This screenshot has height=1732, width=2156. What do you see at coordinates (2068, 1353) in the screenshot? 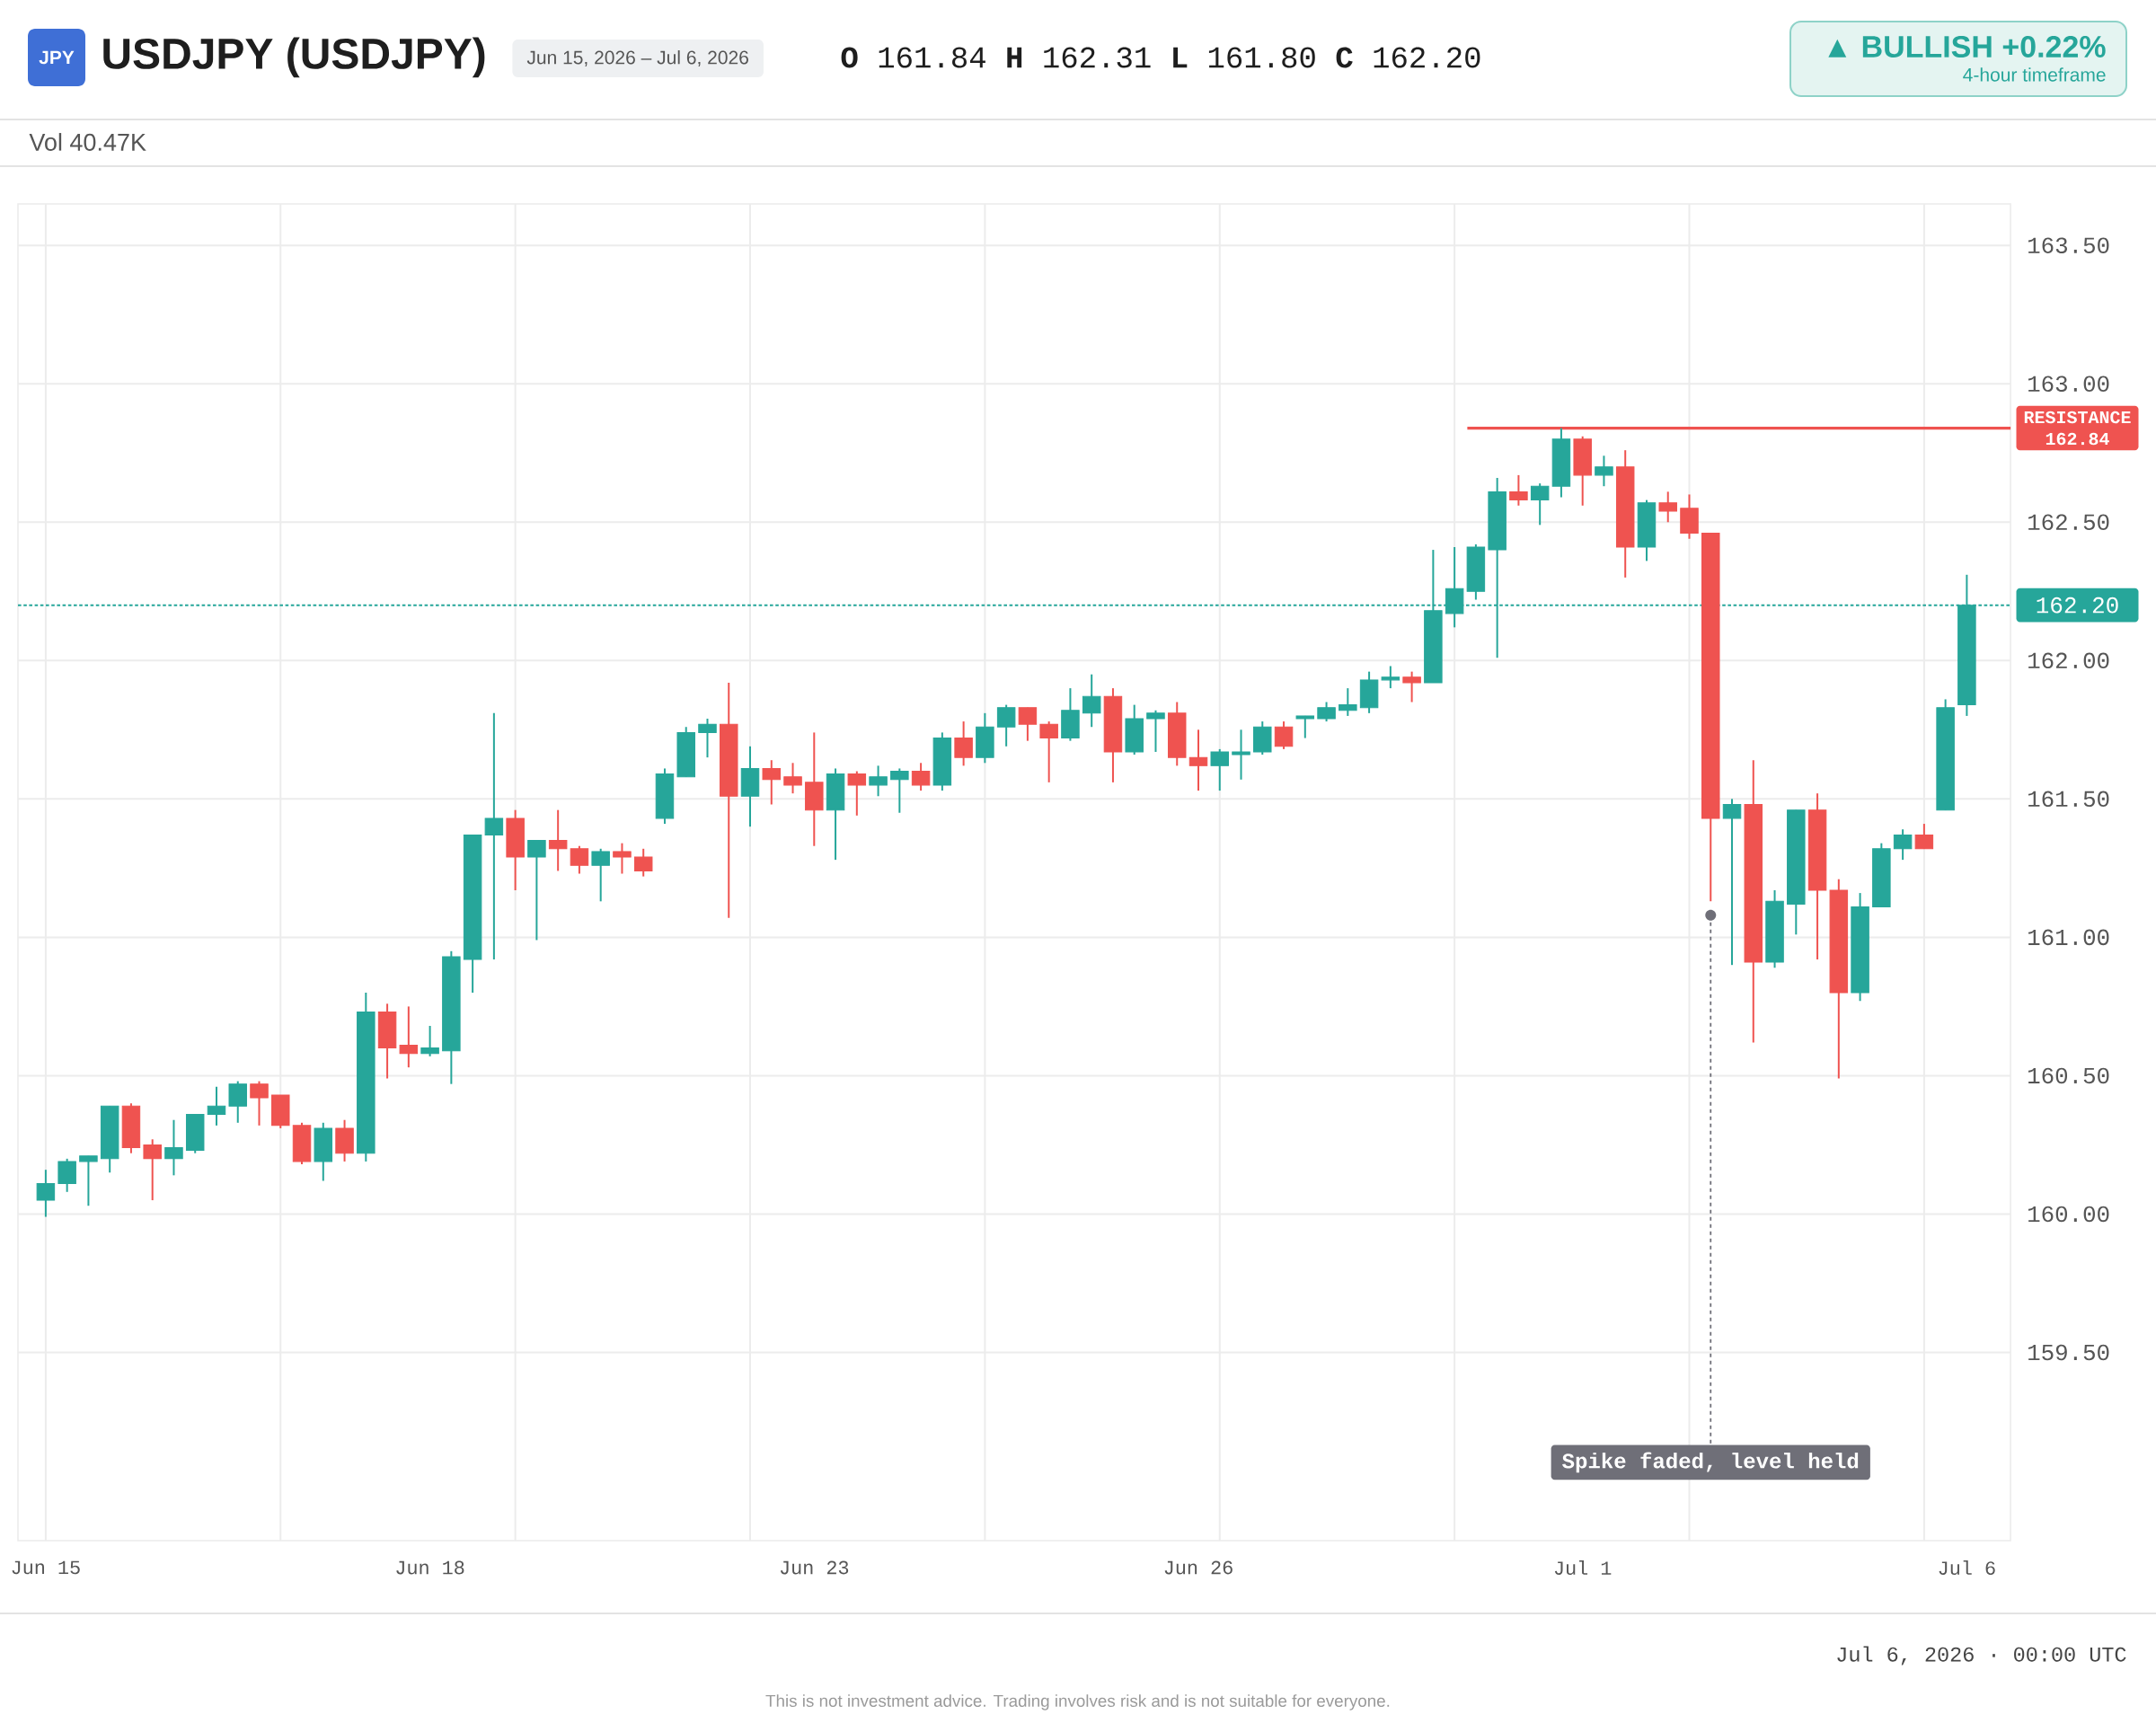
I see `y-tick-label: 159.50` at bounding box center [2068, 1353].